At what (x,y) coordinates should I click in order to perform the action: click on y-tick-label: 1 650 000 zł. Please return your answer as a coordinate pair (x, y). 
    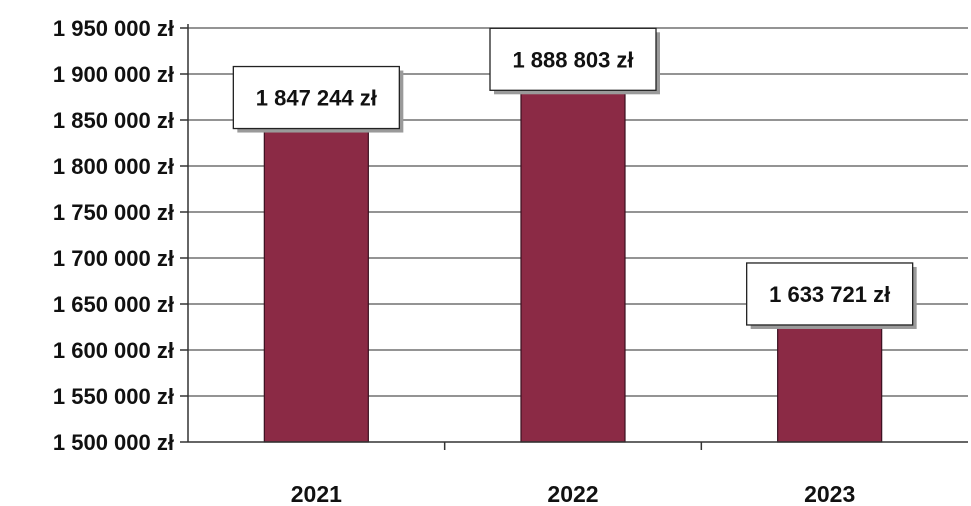
    Looking at the image, I should click on (113, 304).